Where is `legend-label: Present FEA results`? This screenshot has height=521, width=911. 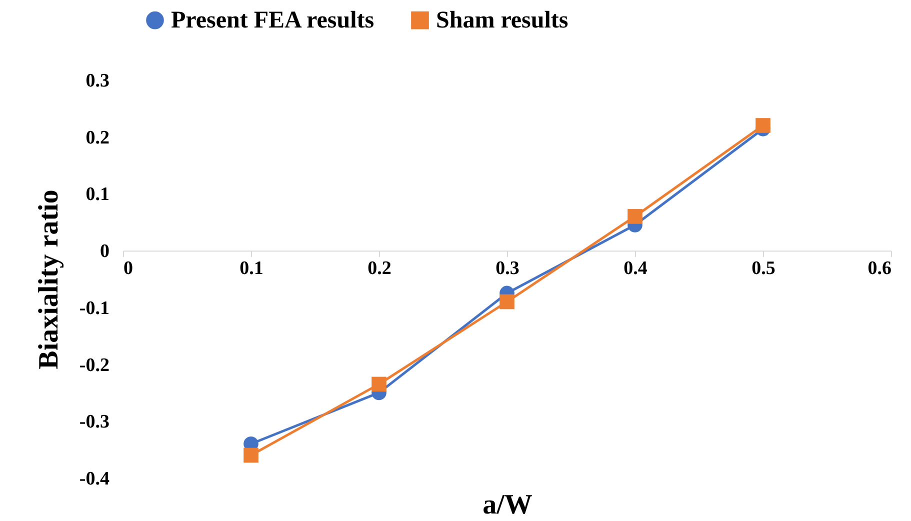
legend-label: Present FEA results is located at coordinates (272, 20).